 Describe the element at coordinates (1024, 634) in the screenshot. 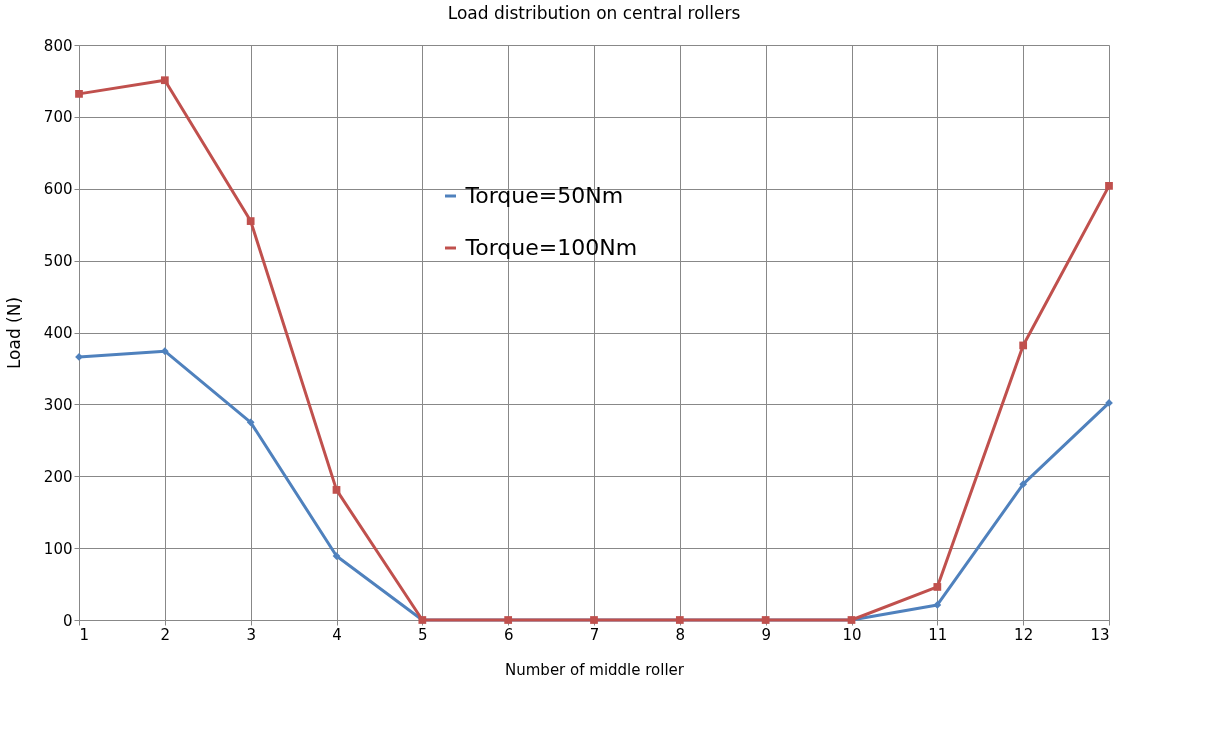

I see `x-tick-label: 12` at that location.